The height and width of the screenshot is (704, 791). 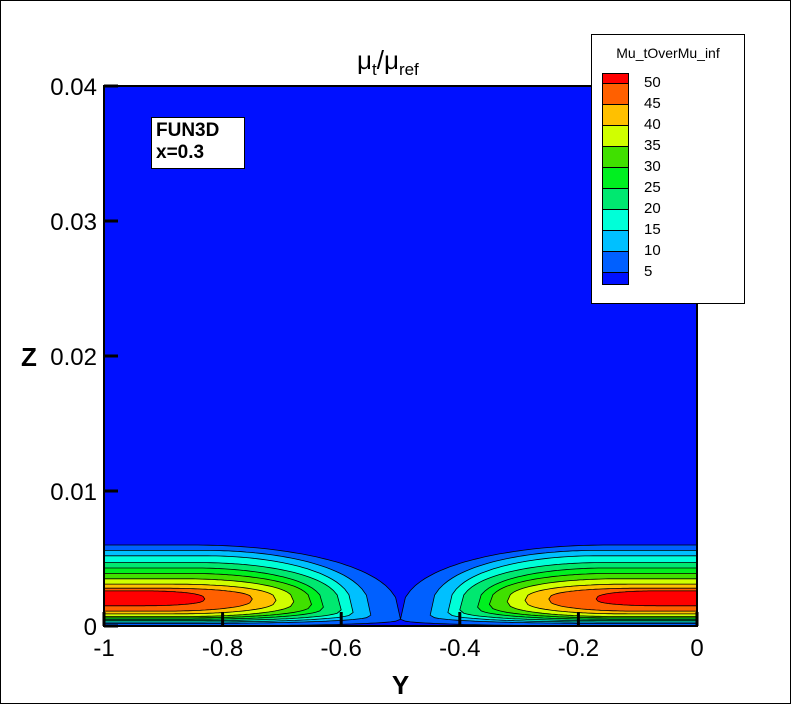 What do you see at coordinates (380, 60) in the screenshot?
I see `title-slash: /` at bounding box center [380, 60].